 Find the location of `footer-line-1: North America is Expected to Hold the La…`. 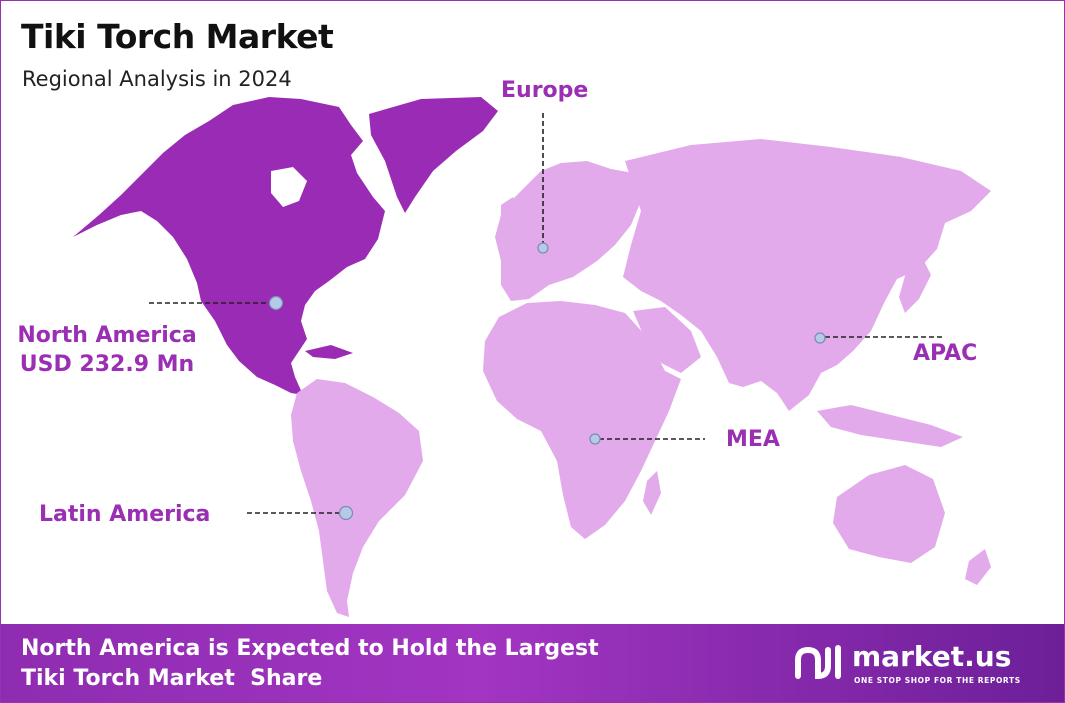

footer-line-1: North America is Expected to Hold the La… is located at coordinates (310, 648).